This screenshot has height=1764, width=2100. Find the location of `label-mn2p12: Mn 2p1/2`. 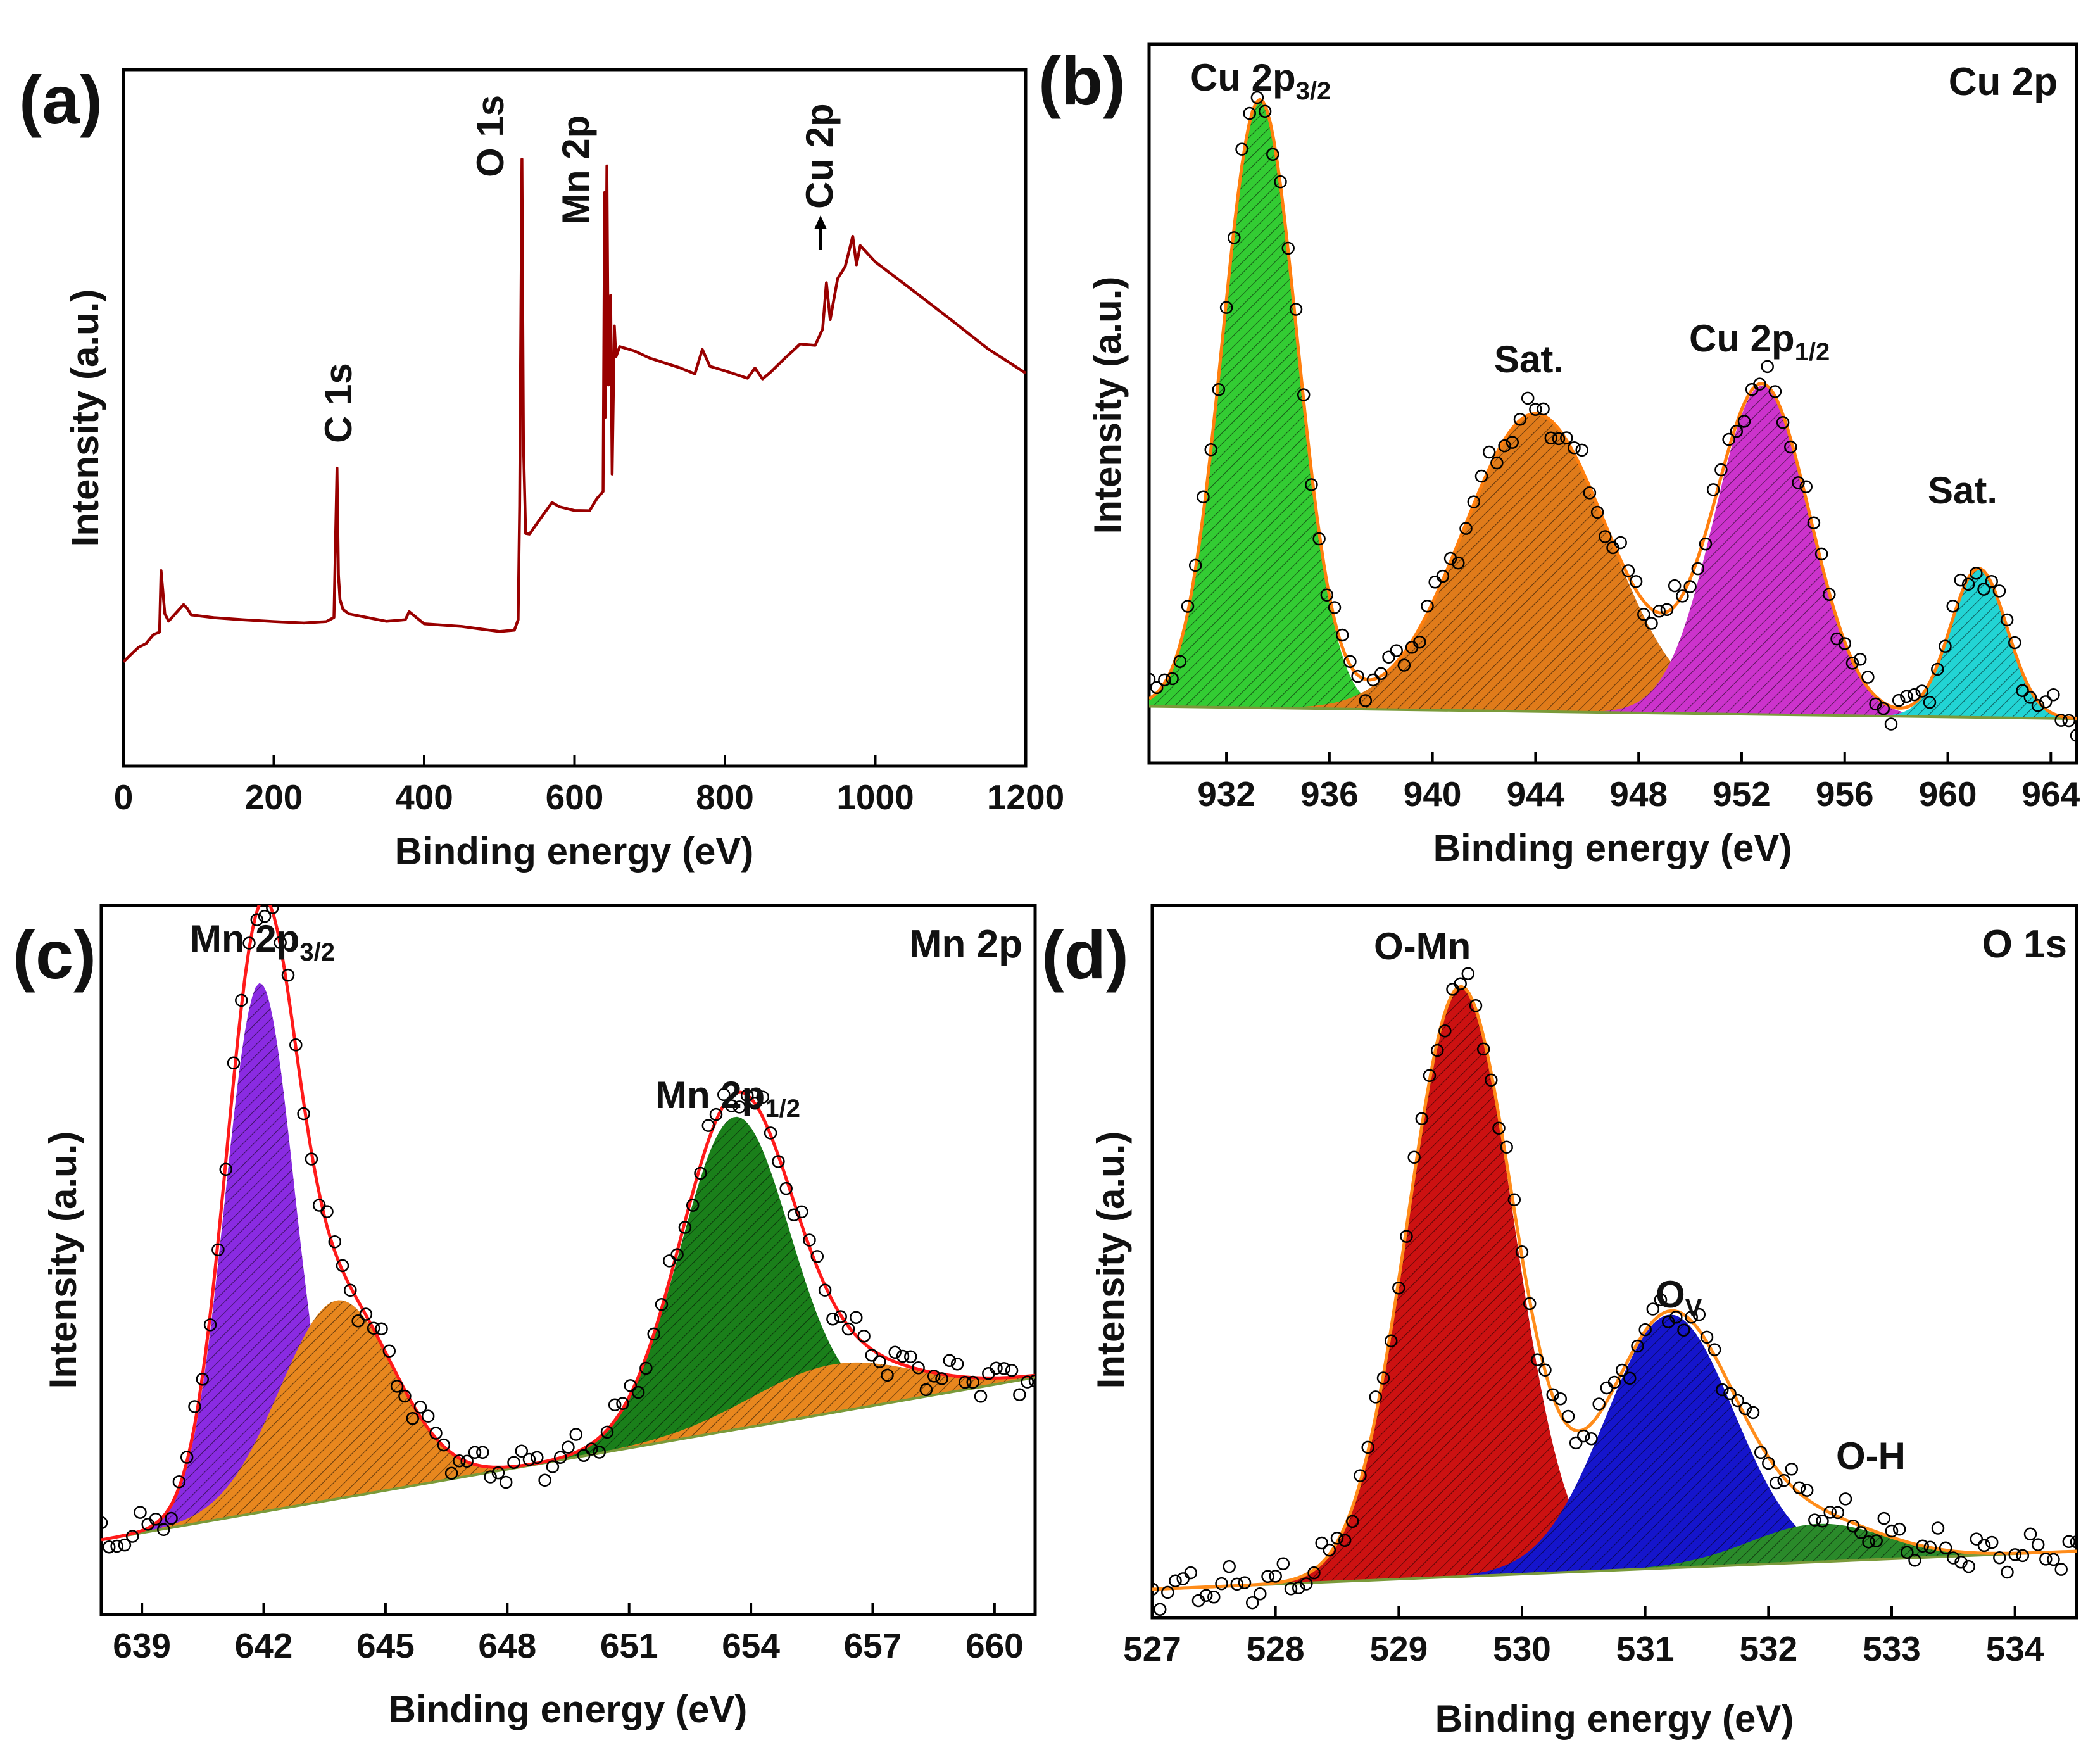

label-mn2p12: Mn 2p1/2 is located at coordinates (728, 1098).